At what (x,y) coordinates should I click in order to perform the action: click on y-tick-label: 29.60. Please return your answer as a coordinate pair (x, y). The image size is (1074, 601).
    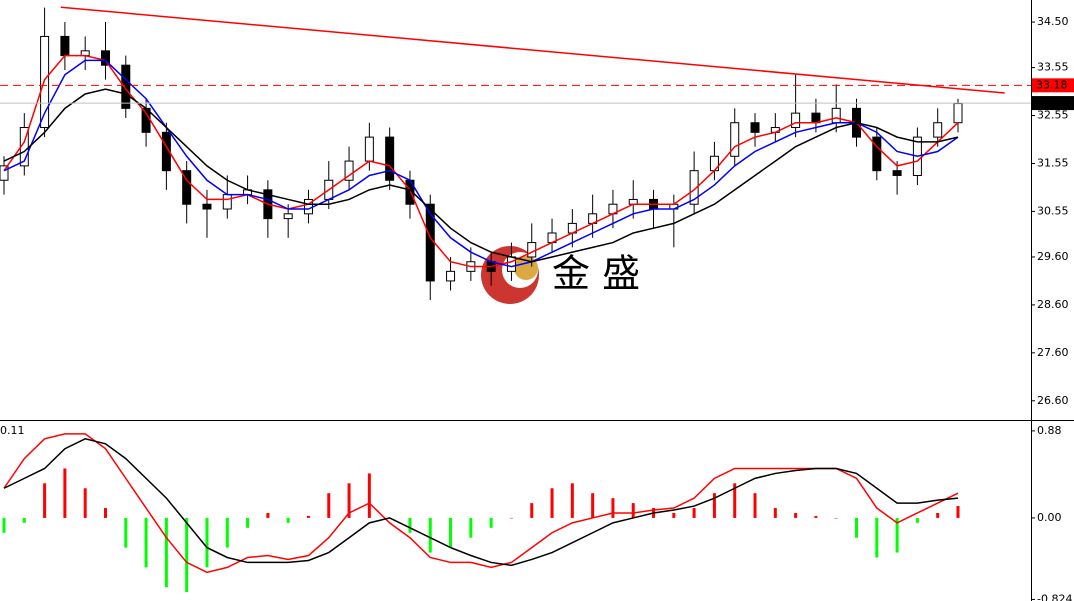
    Looking at the image, I should click on (1053, 256).